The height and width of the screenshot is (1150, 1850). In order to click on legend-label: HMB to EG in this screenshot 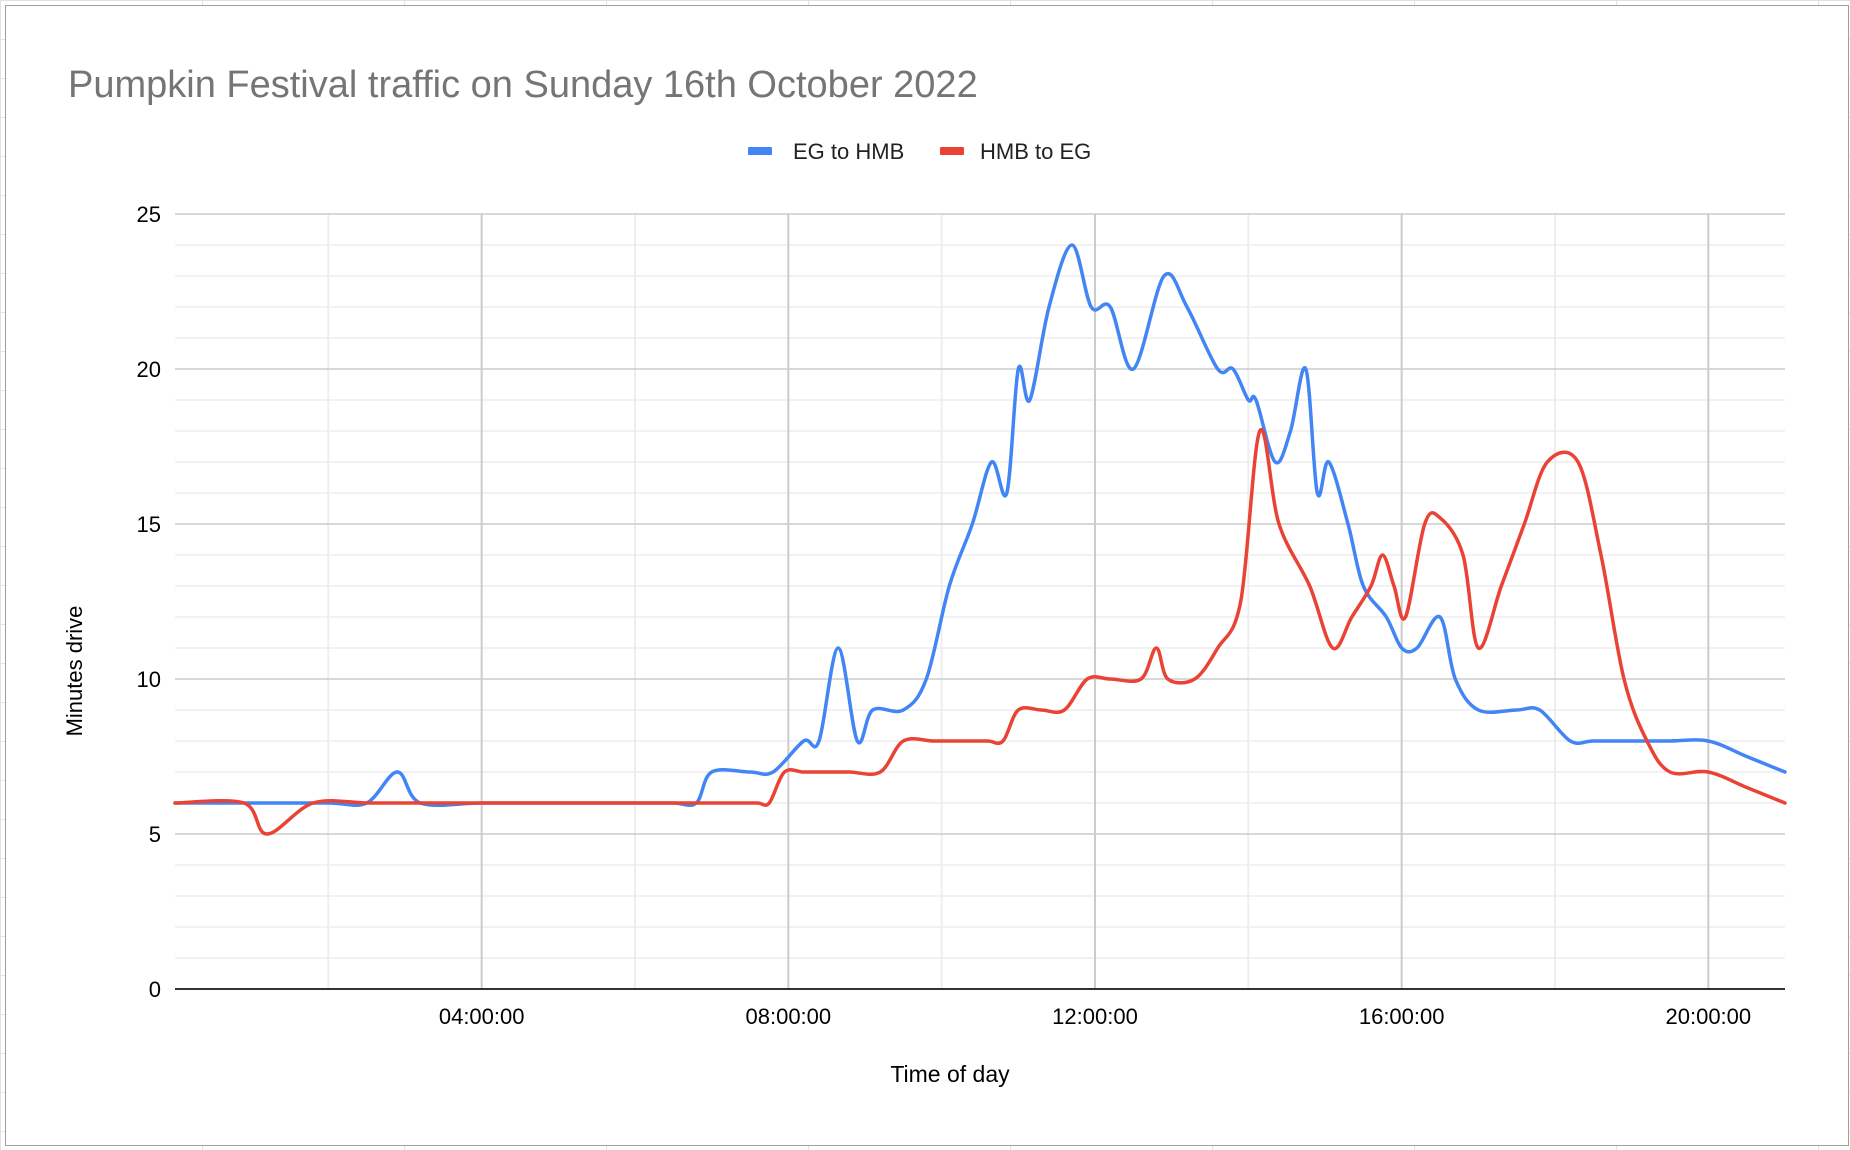, I will do `click(1035, 151)`.